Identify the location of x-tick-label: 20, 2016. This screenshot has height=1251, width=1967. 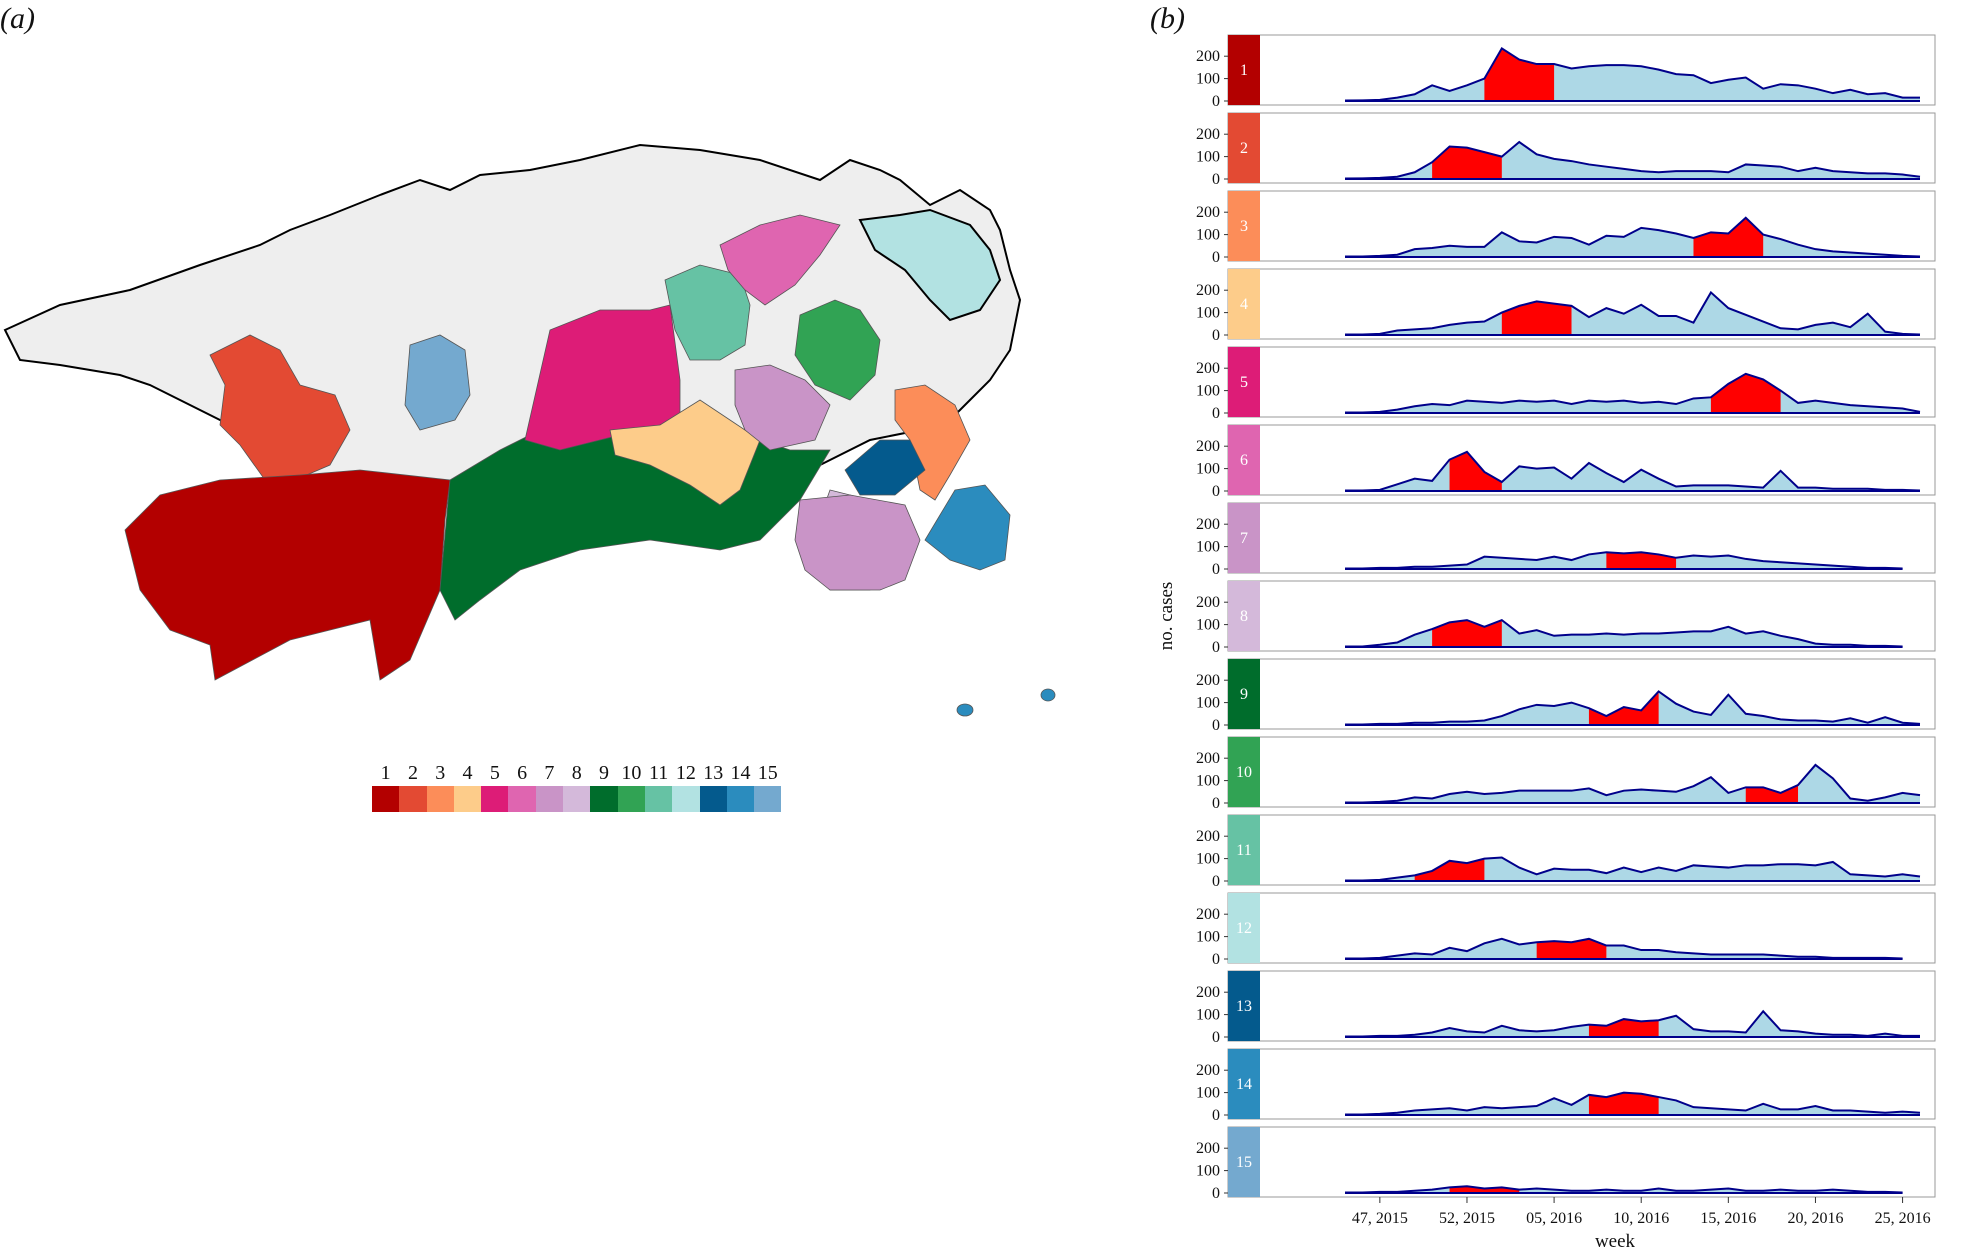
(1815, 1218).